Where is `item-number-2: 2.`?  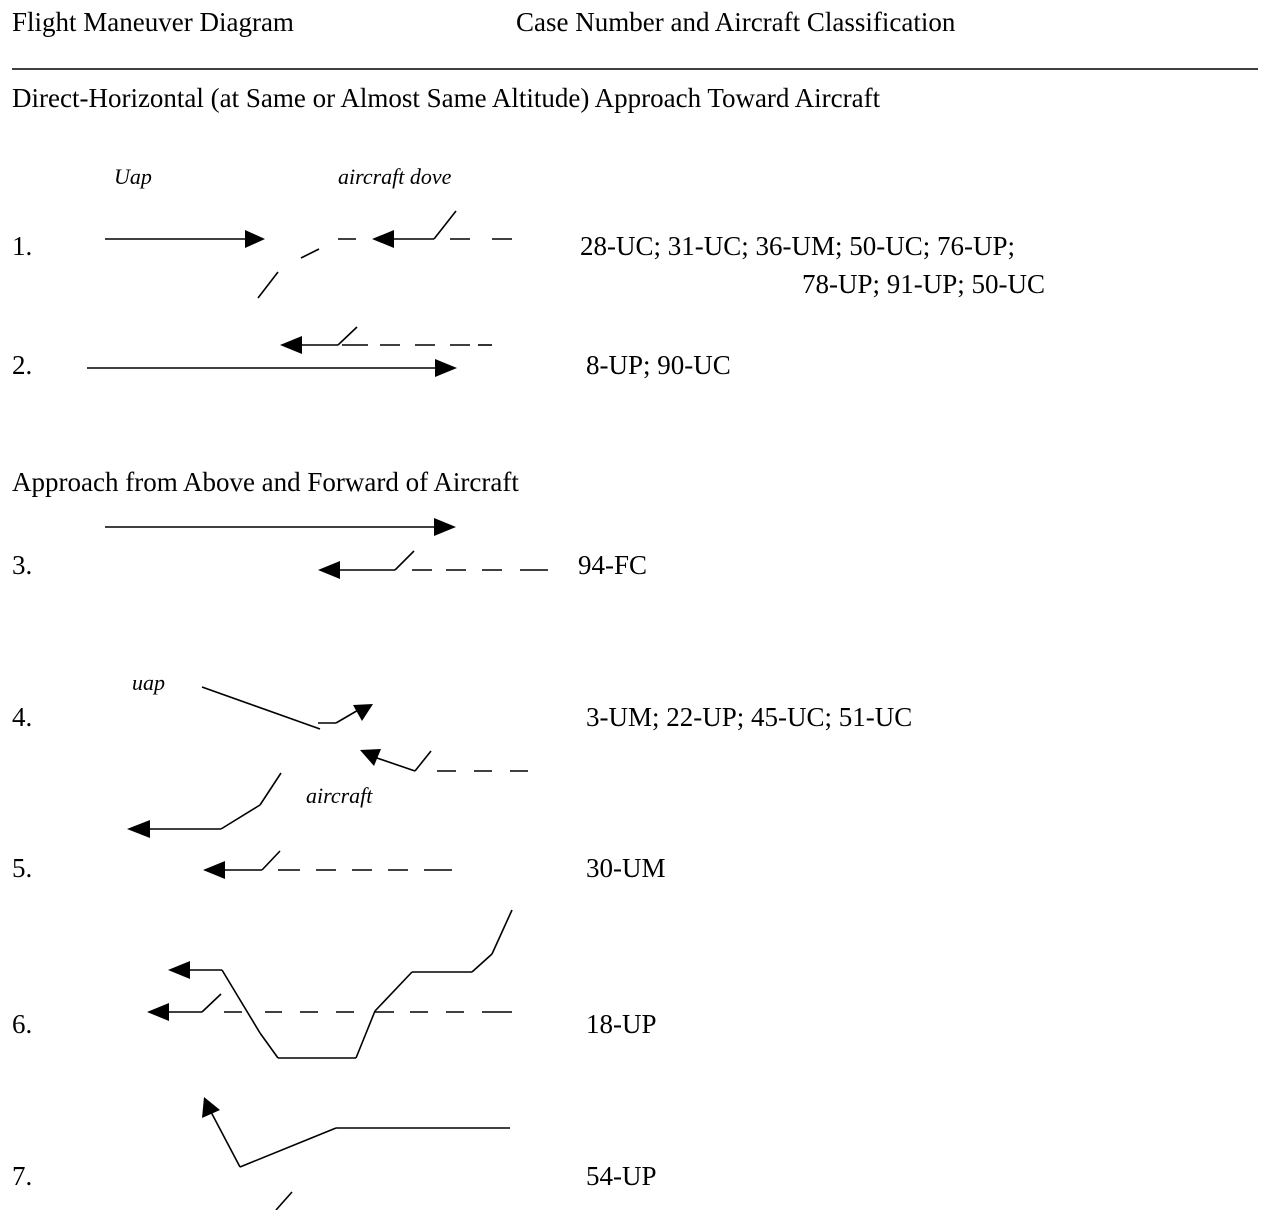 item-number-2: 2. is located at coordinates (22, 365).